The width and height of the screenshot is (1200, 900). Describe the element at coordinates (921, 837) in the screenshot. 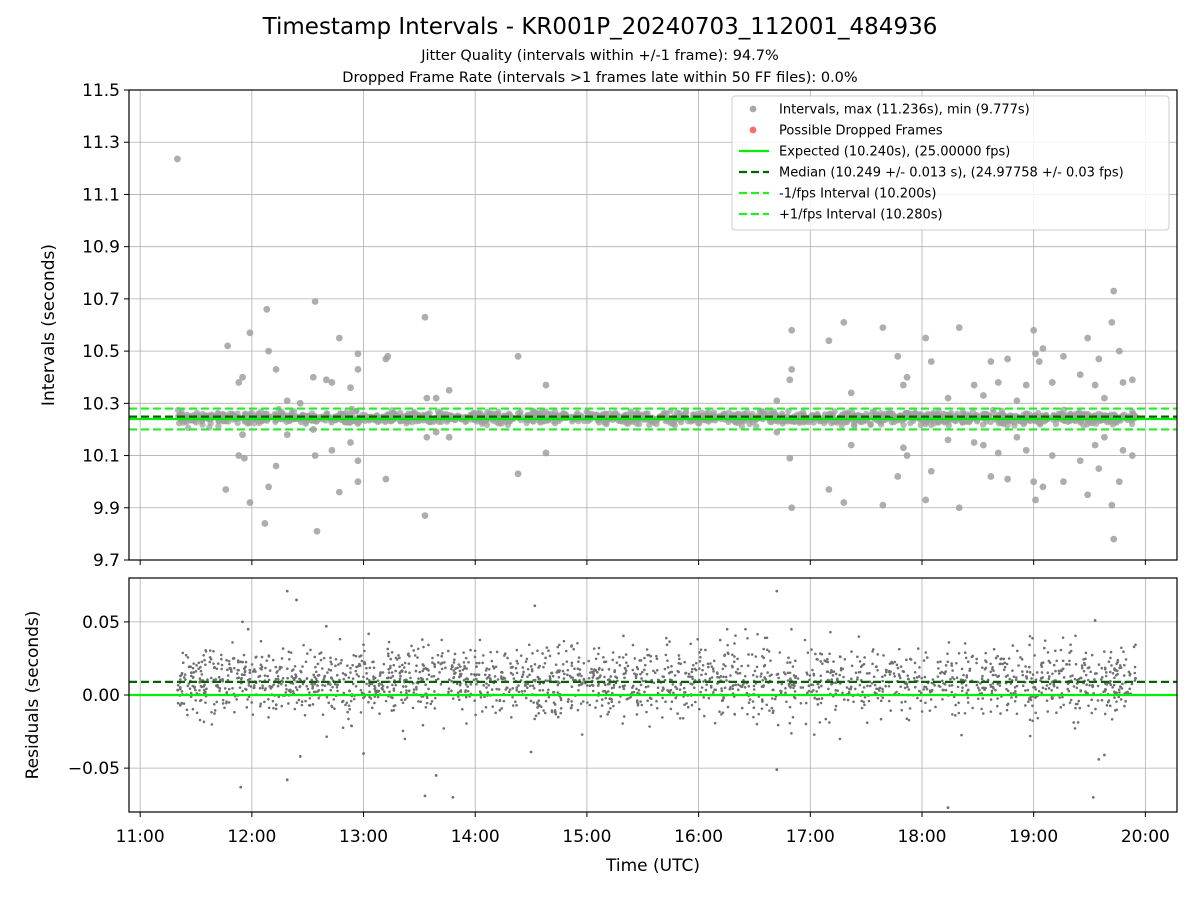

I see `x-tick-label: 18:00` at that location.